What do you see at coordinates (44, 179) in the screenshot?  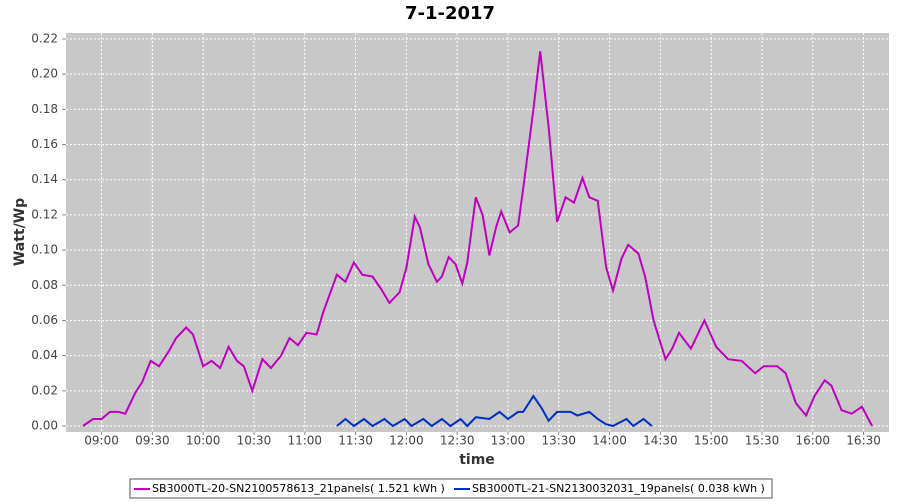 I see `y-tick-label: 0.14` at bounding box center [44, 179].